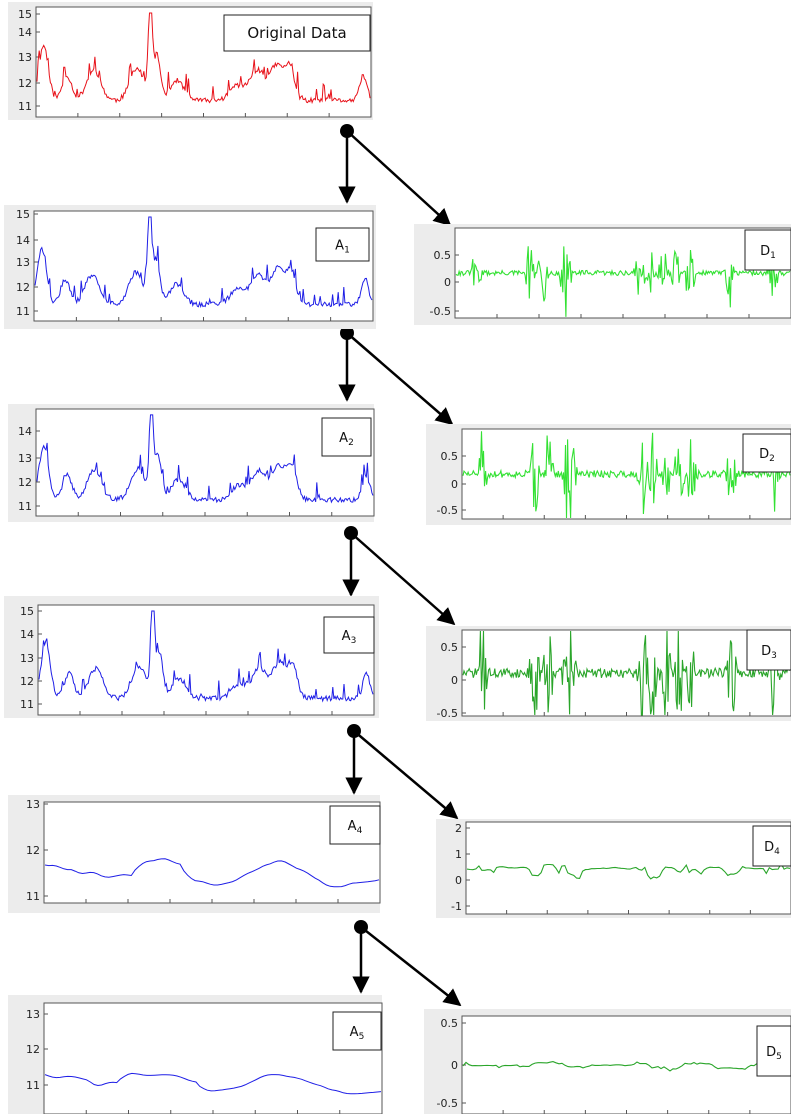 Image resolution: width=791 pixels, height=1114 pixels. I want to click on label-text: A1, so click(342, 247).